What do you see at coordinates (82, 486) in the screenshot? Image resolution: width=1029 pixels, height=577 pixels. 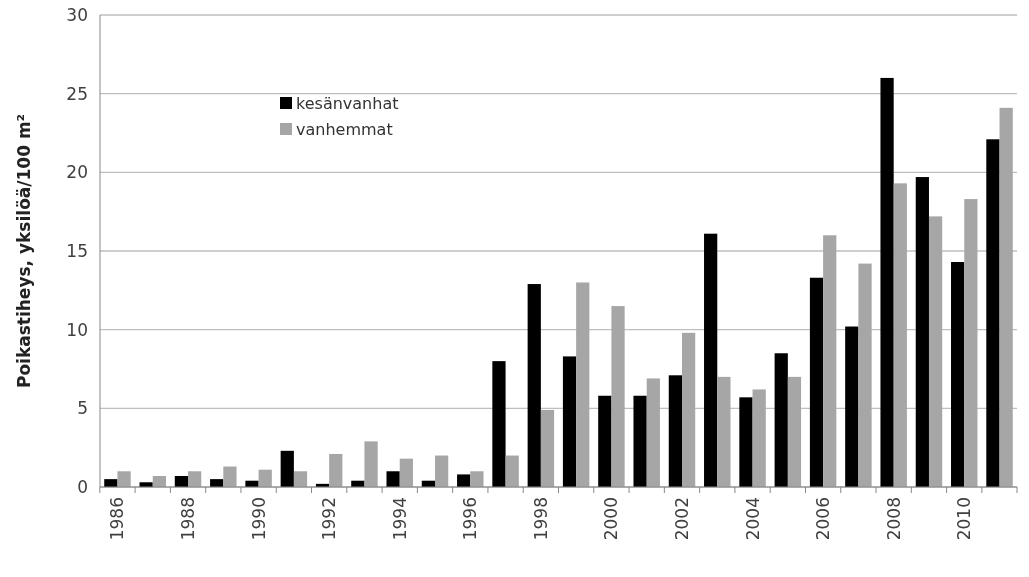 I see `y-tick-label: 0` at bounding box center [82, 486].